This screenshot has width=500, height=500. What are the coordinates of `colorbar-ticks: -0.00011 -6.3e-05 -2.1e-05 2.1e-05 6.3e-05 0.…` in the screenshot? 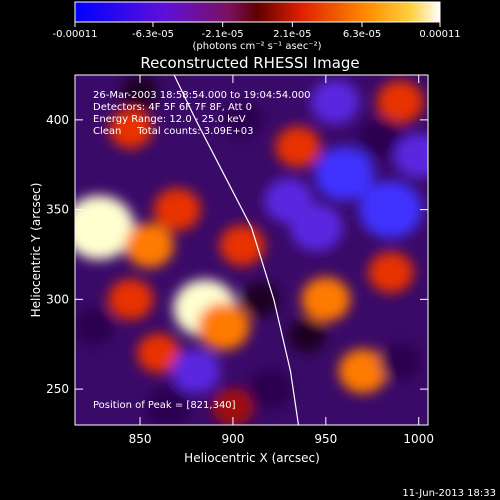 It's located at (257, 31).